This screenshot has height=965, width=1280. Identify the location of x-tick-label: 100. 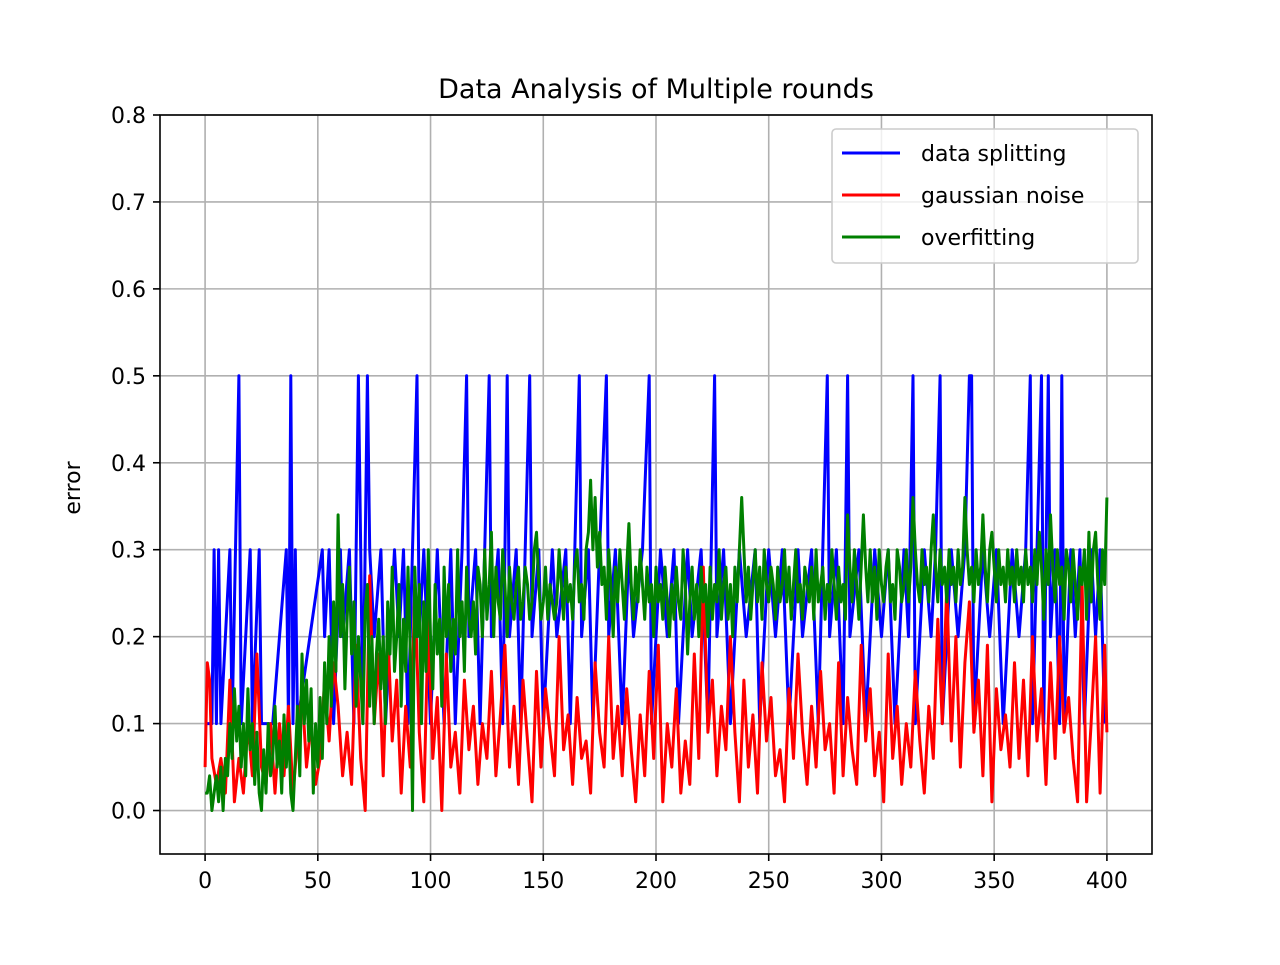
(431, 881).